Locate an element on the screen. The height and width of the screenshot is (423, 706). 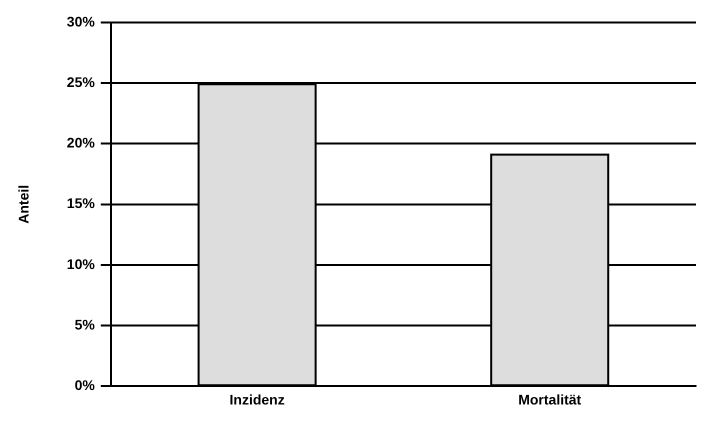
y-tick-label: 0% is located at coordinates (85, 385).